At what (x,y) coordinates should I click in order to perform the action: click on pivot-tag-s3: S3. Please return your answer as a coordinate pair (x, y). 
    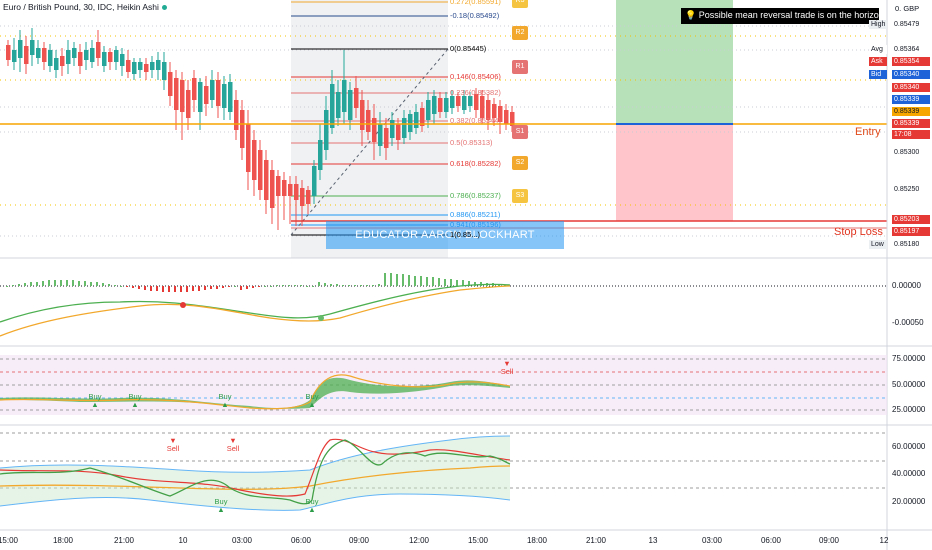
    Looking at the image, I should click on (520, 196).